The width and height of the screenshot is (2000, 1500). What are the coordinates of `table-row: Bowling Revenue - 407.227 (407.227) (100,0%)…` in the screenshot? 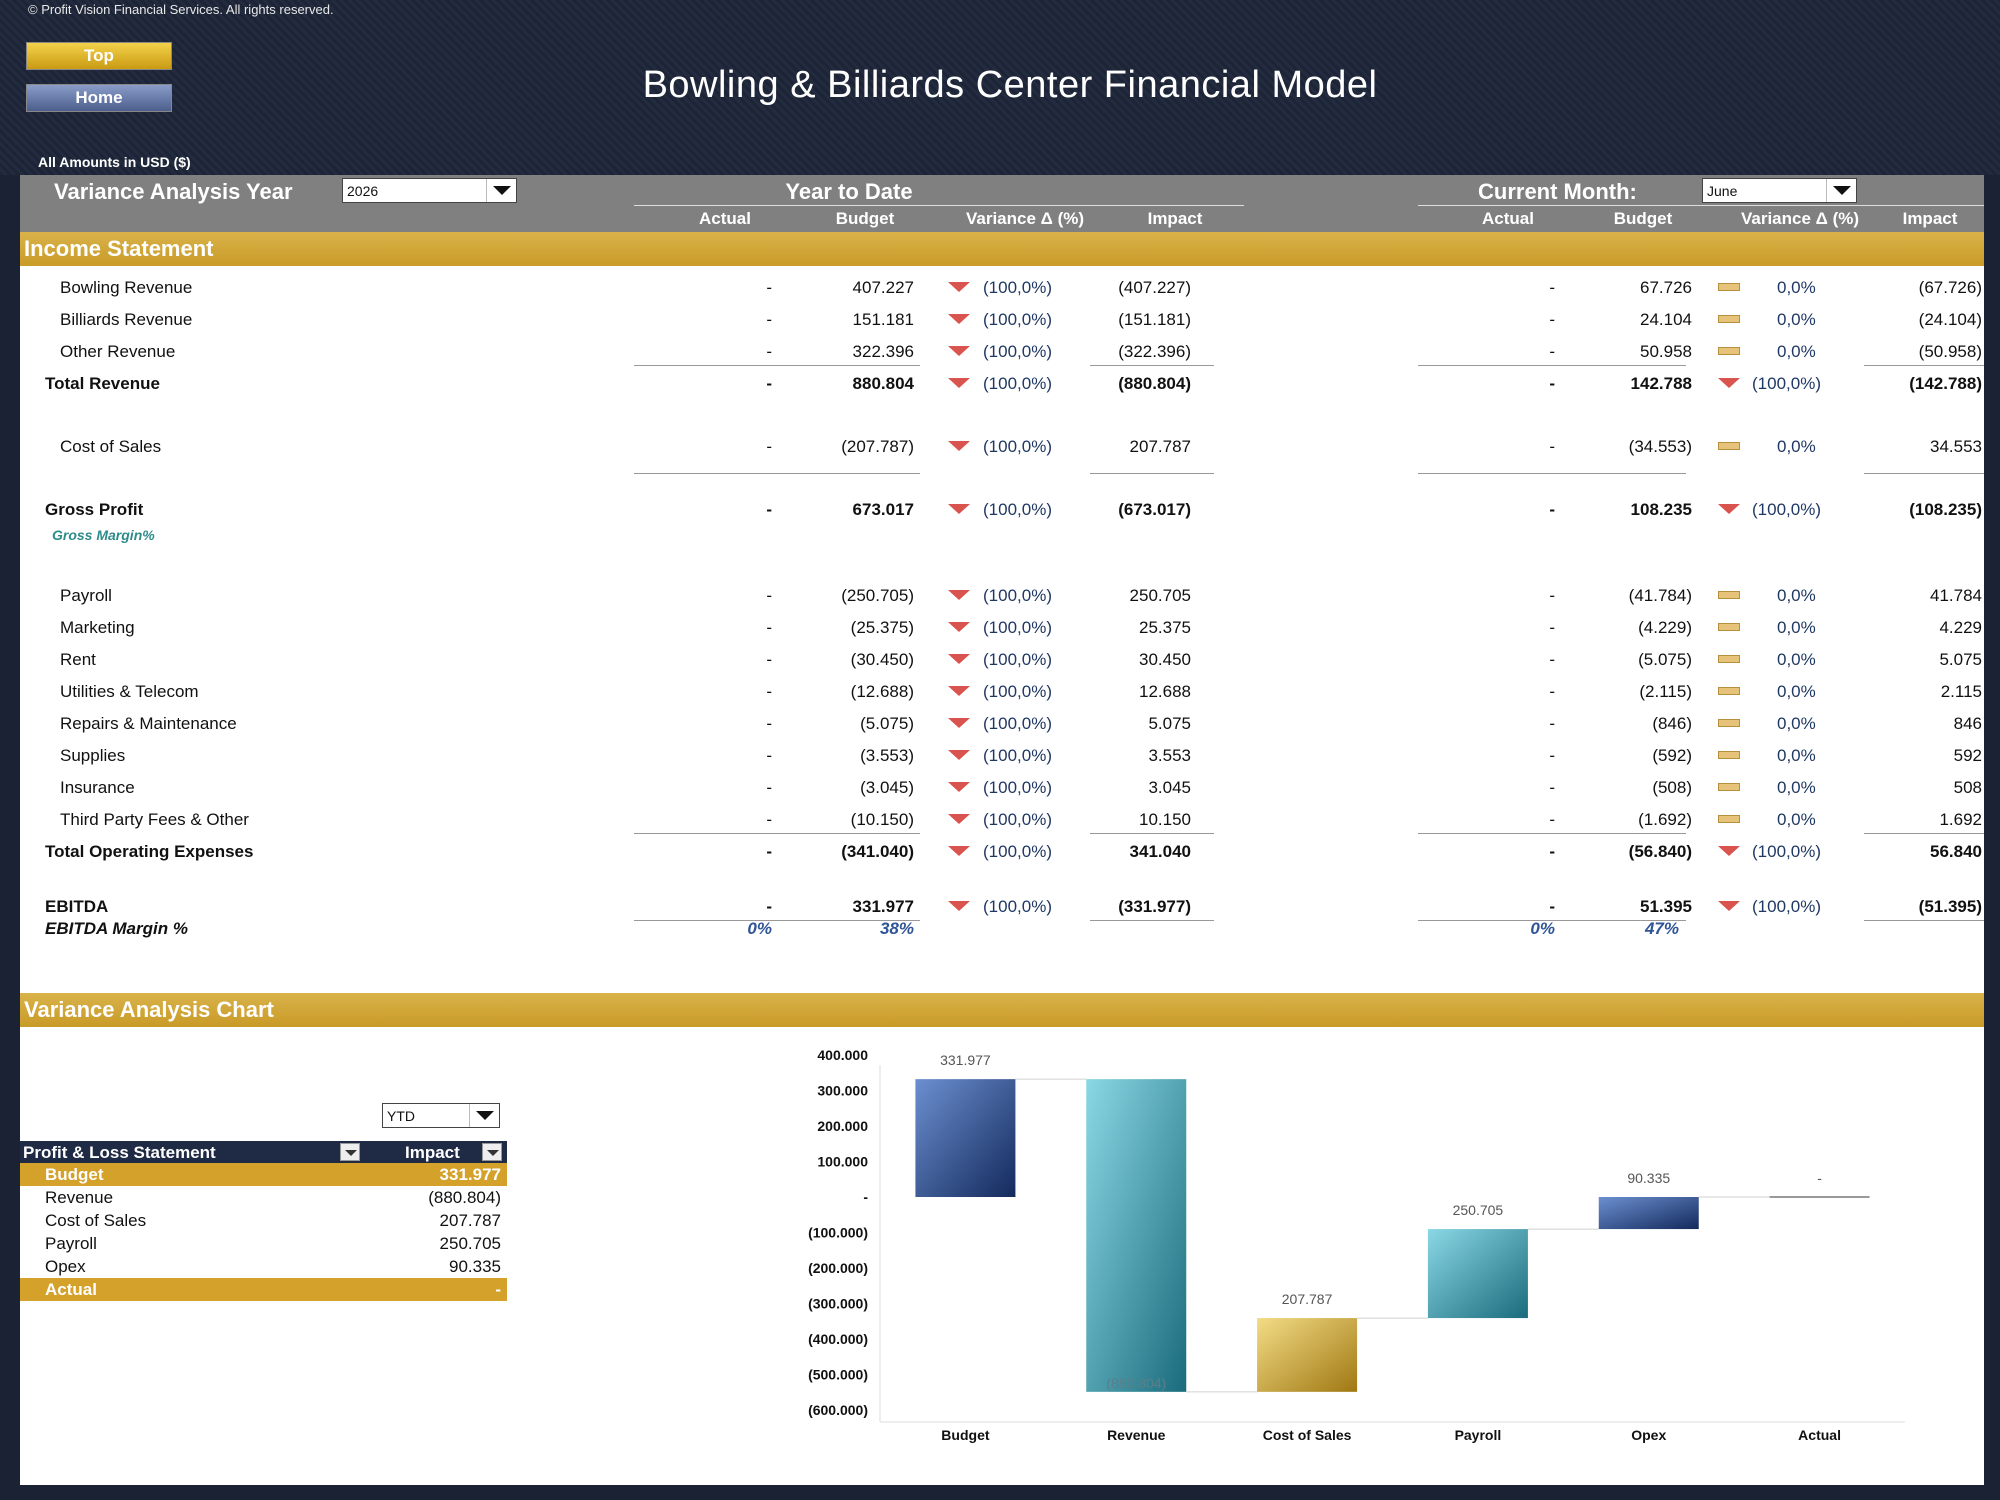 It's located at (1002, 289).